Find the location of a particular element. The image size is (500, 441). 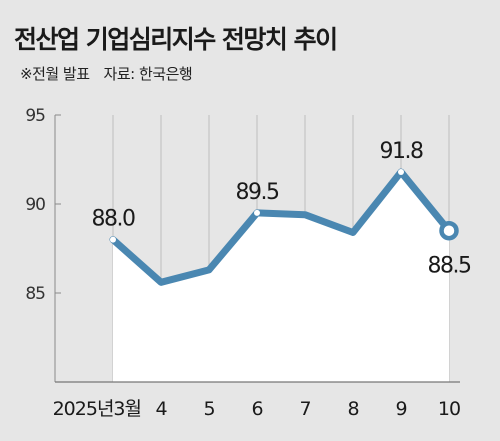

x-tick-label: 9 is located at coordinates (400, 409).